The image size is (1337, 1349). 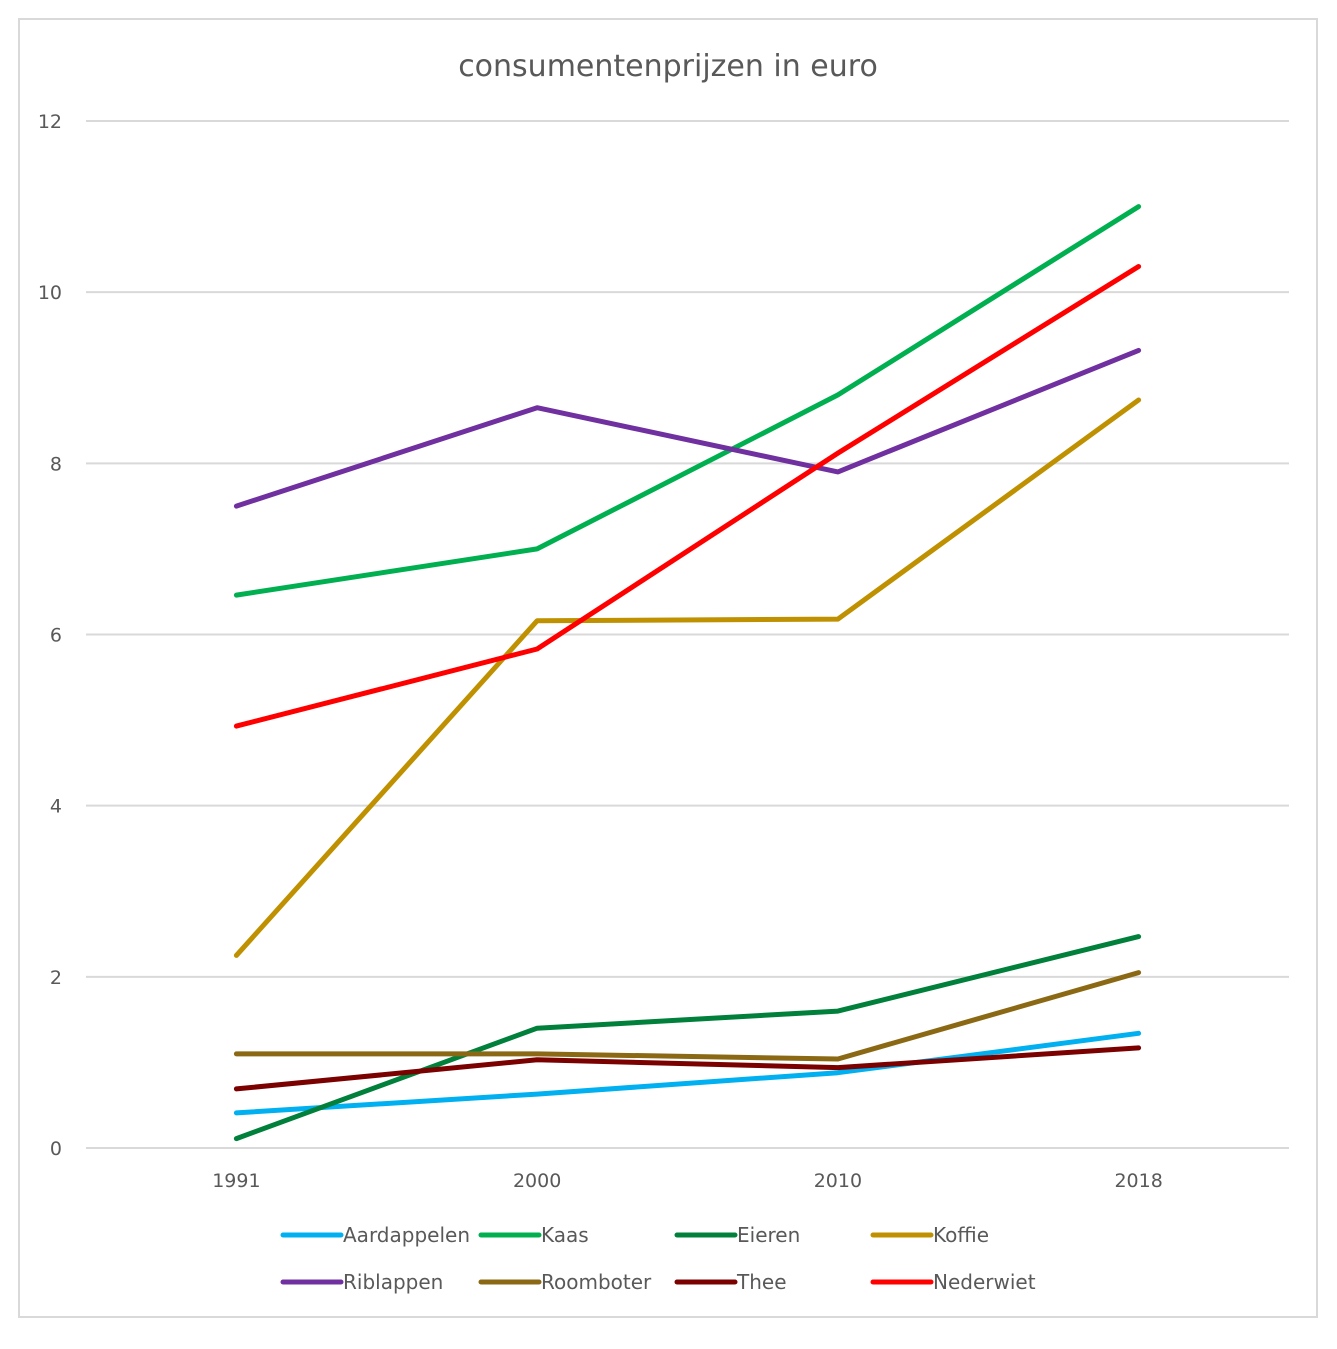 I want to click on series-line-thee, so click(x=687, y=1068).